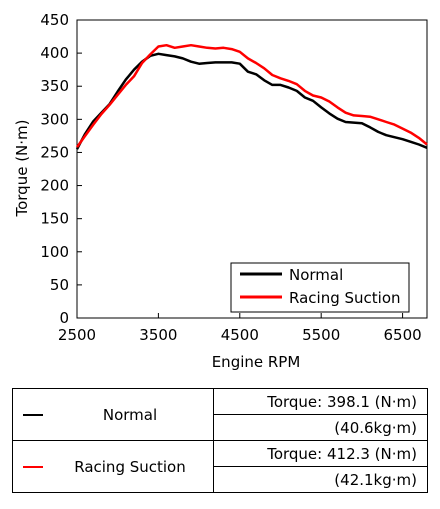  What do you see at coordinates (64, 318) in the screenshot?
I see `y-tick-label: 0` at bounding box center [64, 318].